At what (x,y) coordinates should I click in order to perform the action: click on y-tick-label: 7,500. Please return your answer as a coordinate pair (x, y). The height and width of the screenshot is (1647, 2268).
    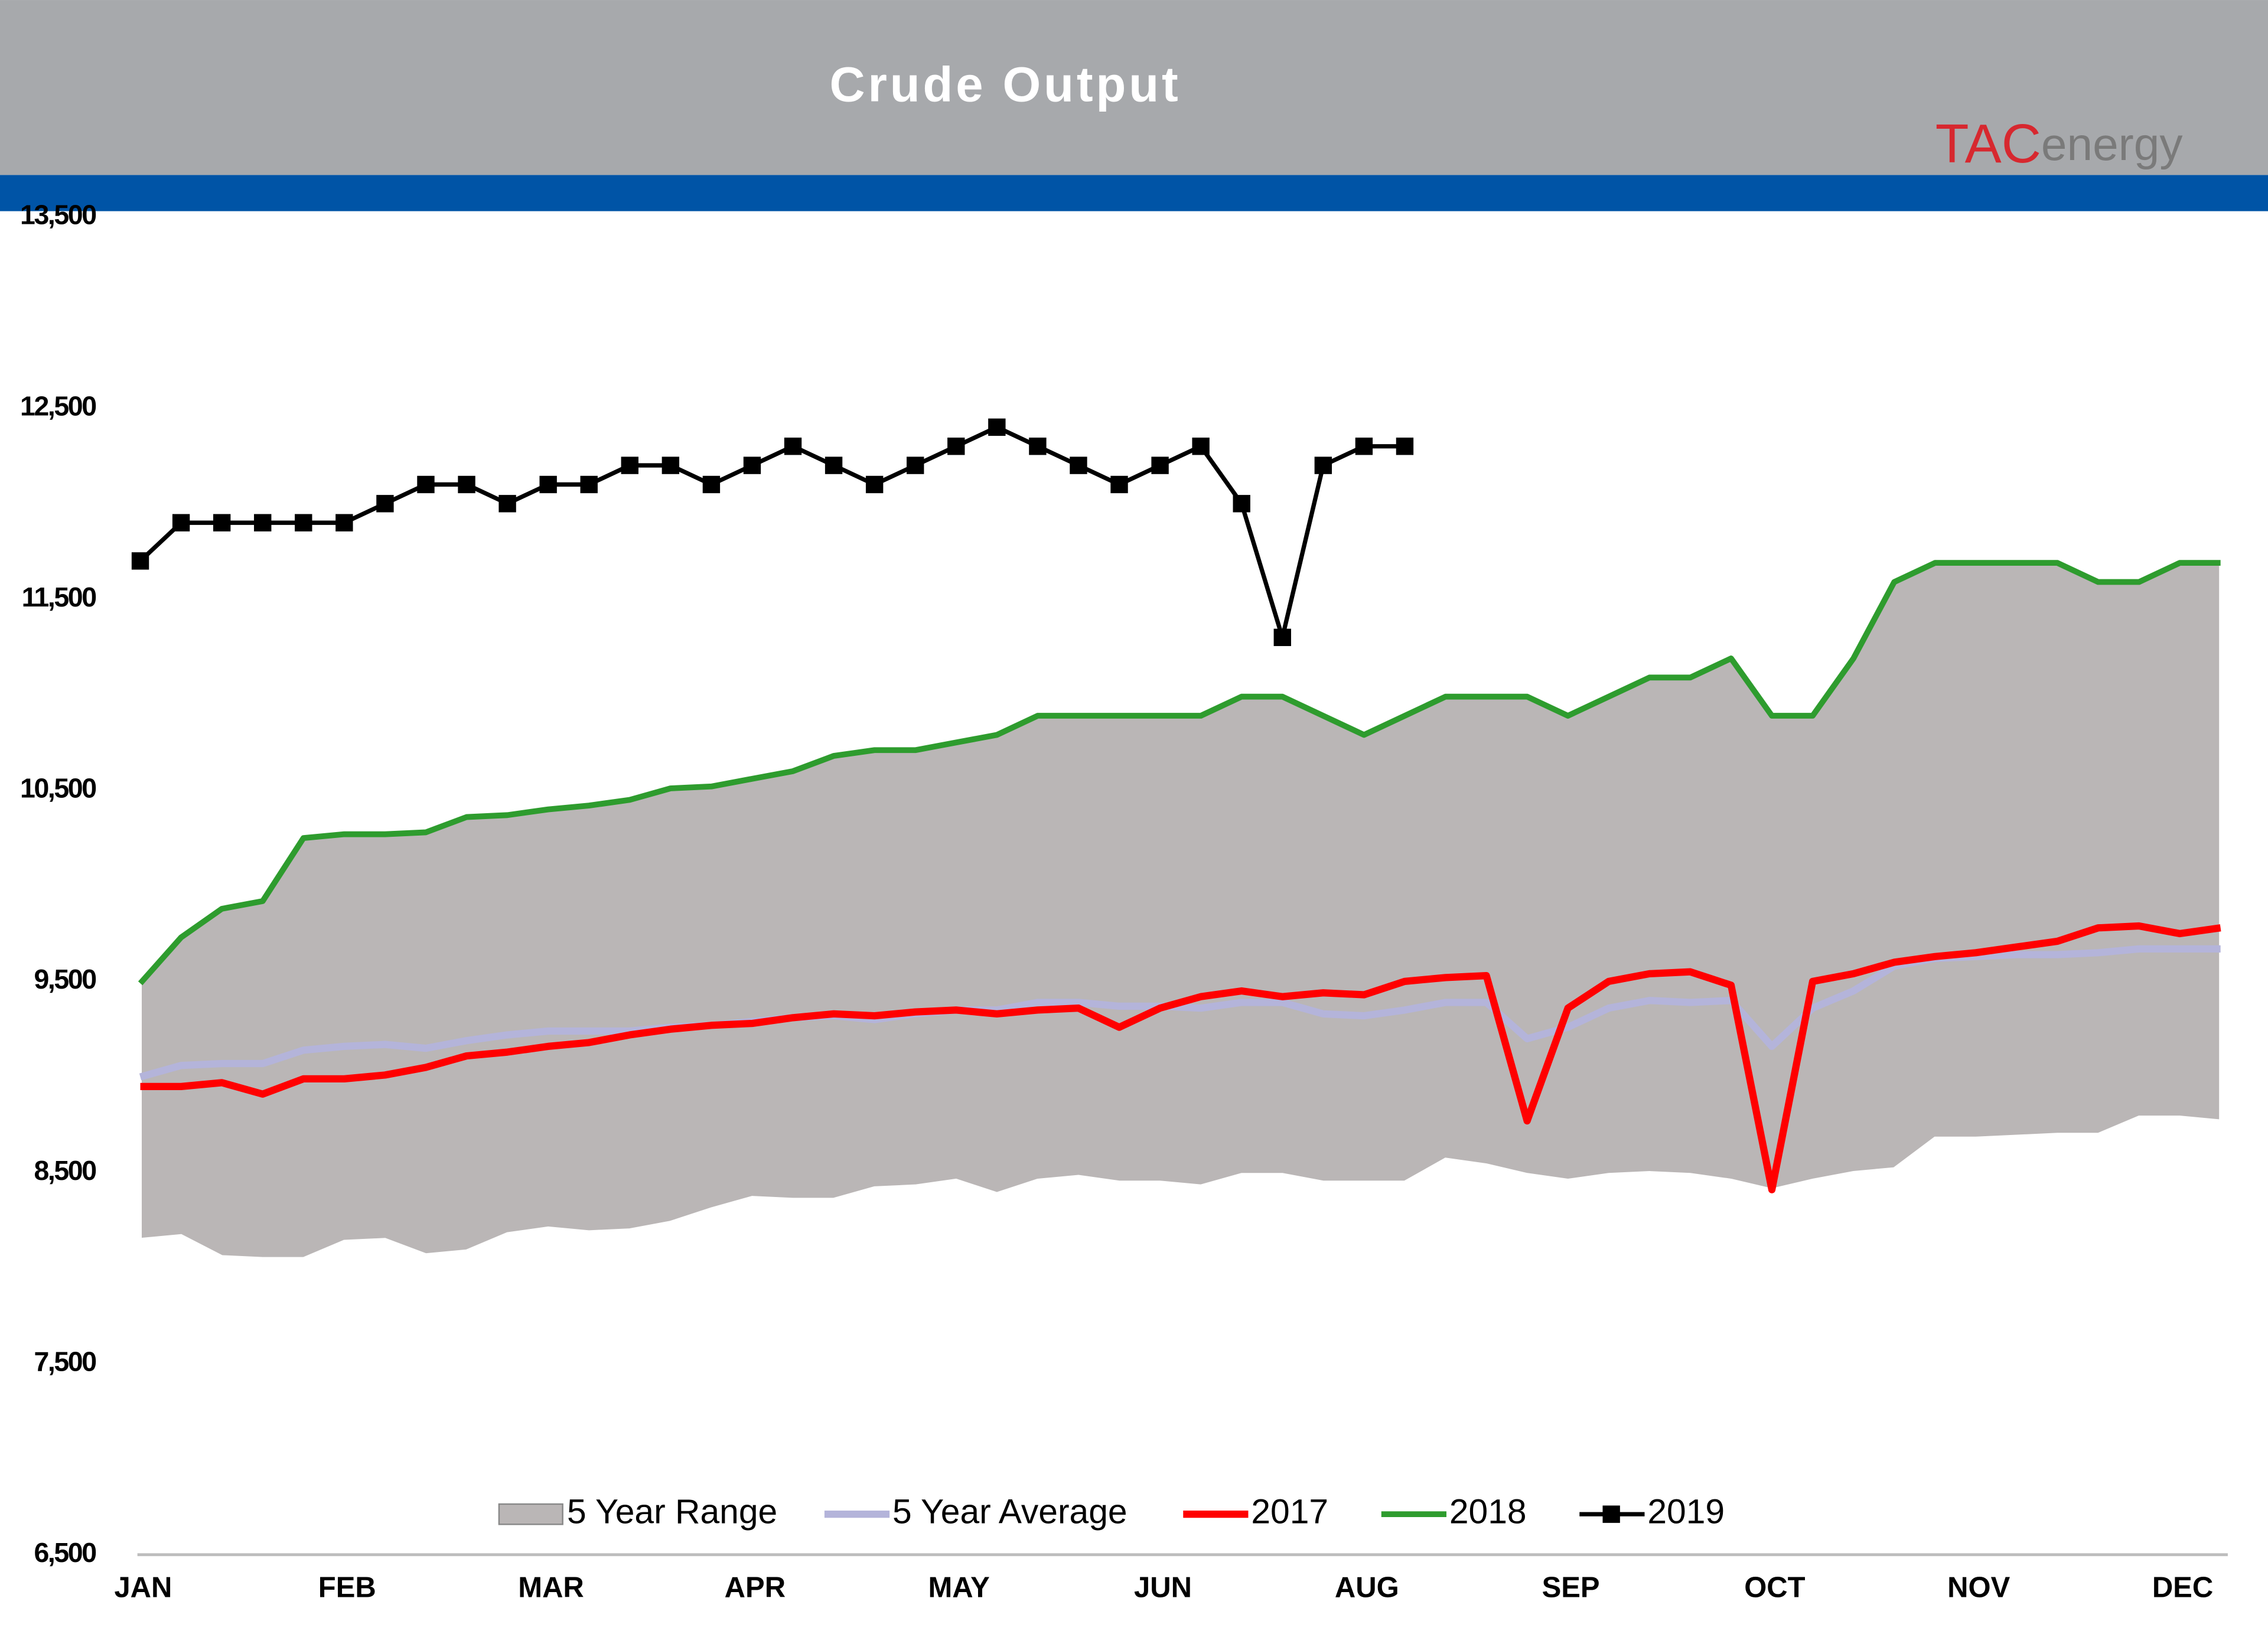
    Looking at the image, I should click on (65, 1361).